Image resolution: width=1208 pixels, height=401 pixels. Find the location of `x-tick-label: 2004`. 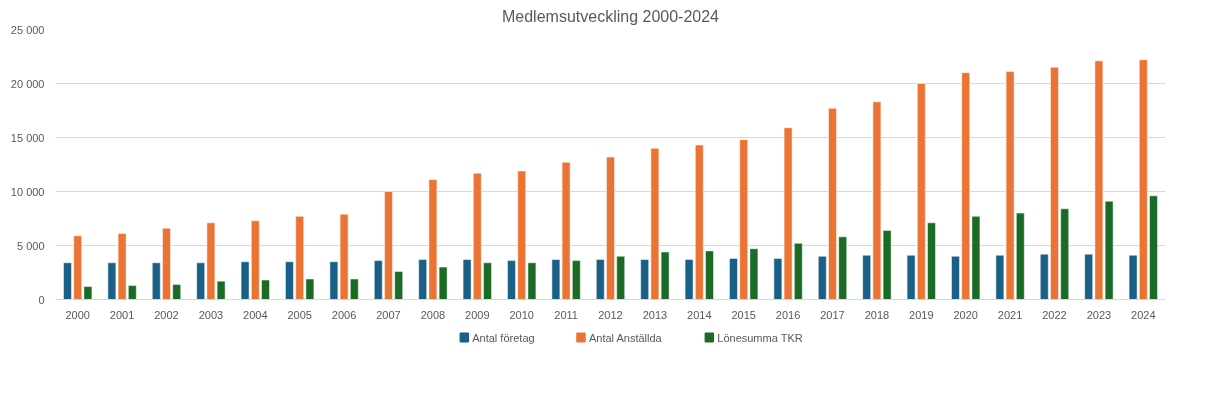

x-tick-label: 2004 is located at coordinates (255, 314).